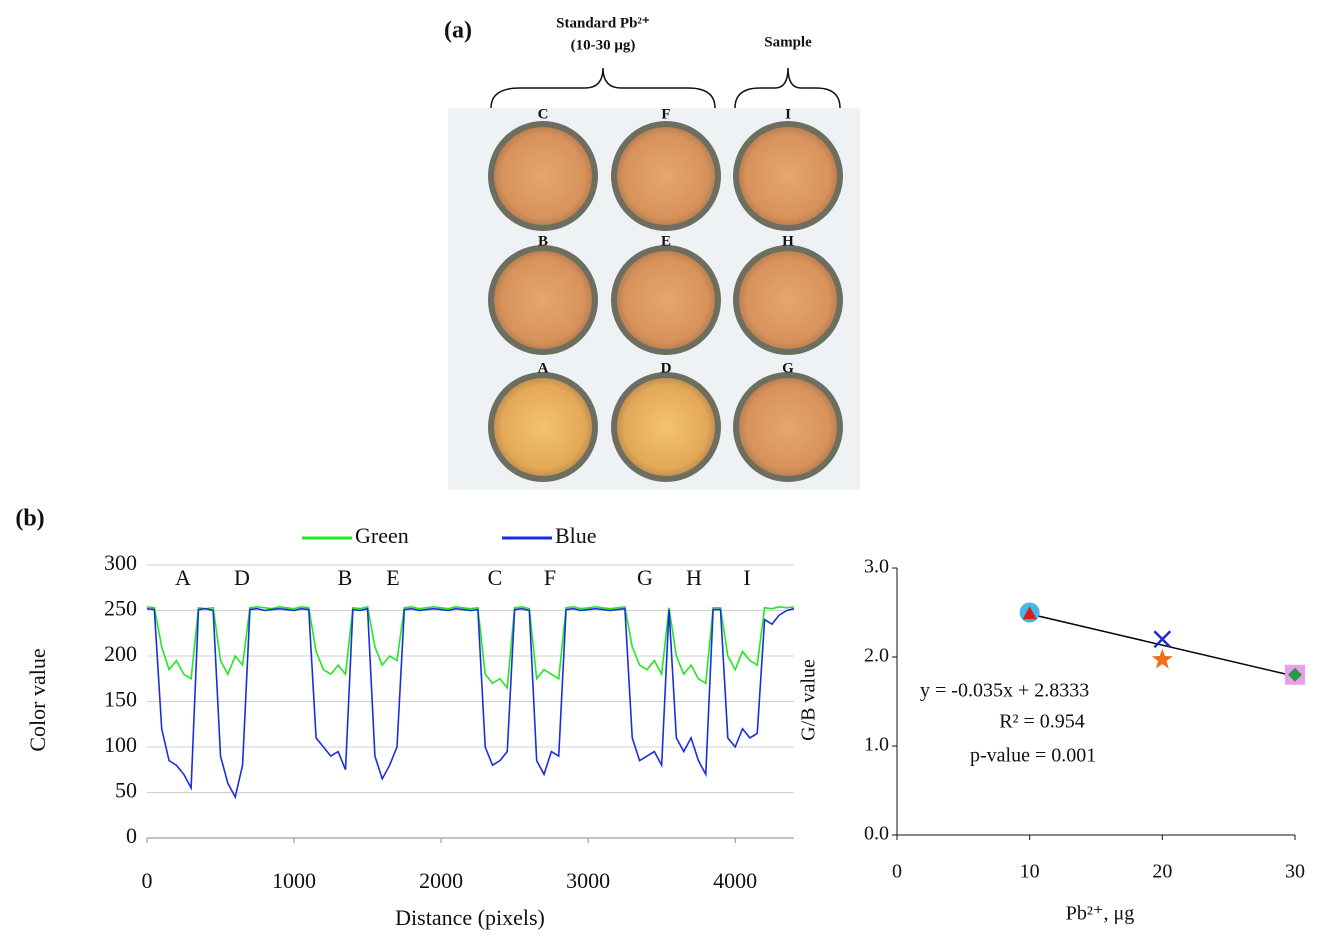 Image resolution: width=1321 pixels, height=939 pixels. What do you see at coordinates (550, 577) in the screenshot?
I see `peak-label: F` at bounding box center [550, 577].